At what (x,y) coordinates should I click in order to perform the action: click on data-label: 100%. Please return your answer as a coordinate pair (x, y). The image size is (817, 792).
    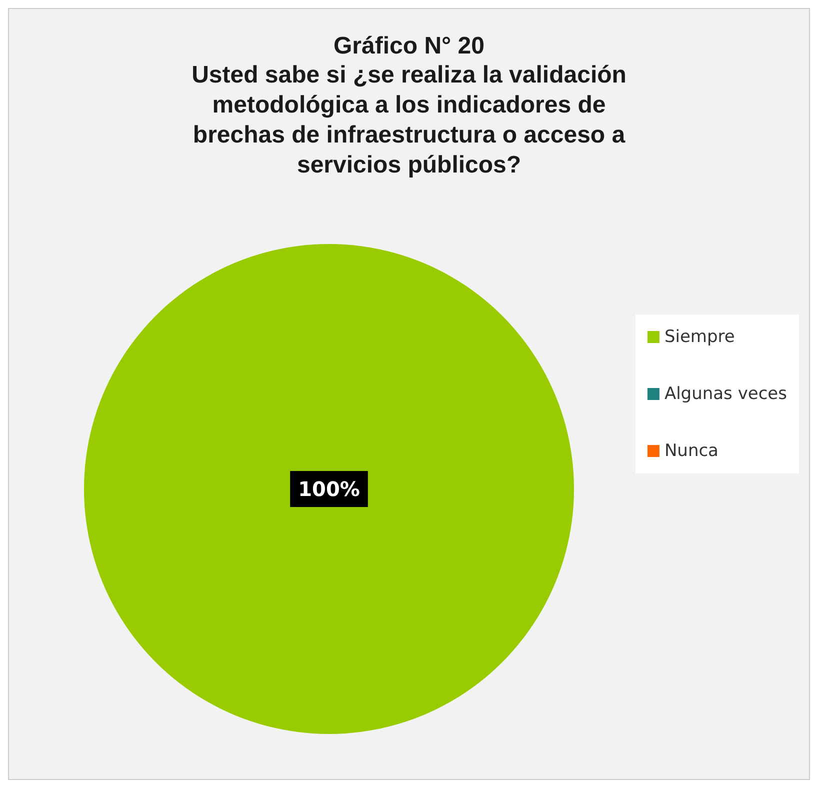
    Looking at the image, I should click on (329, 489).